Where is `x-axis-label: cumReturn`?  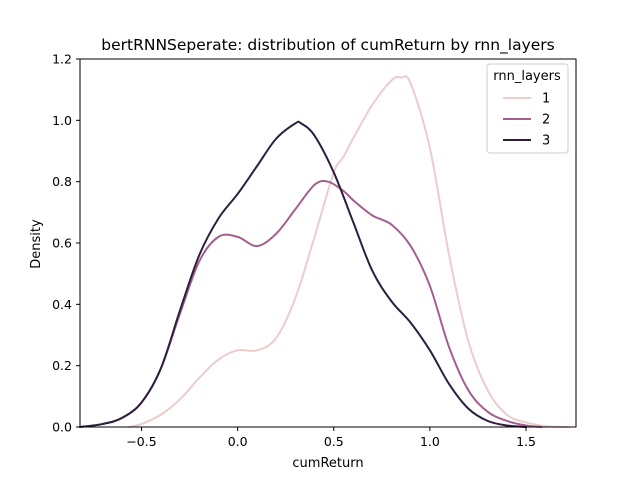
x-axis-label: cumReturn is located at coordinates (327, 463).